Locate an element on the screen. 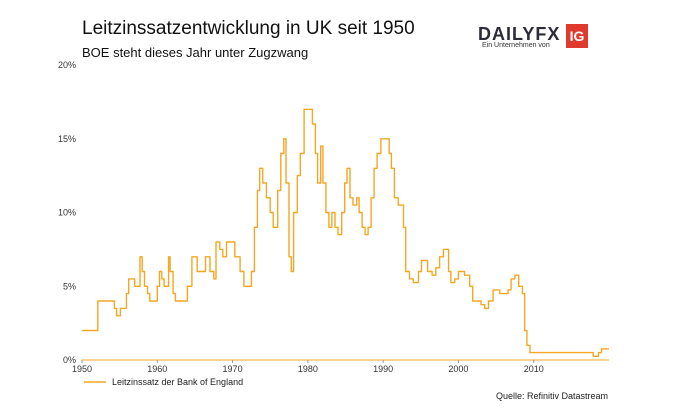 Image resolution: width=679 pixels, height=410 pixels. legend-label: Leitzinssatz der Bank of England is located at coordinates (177, 382).